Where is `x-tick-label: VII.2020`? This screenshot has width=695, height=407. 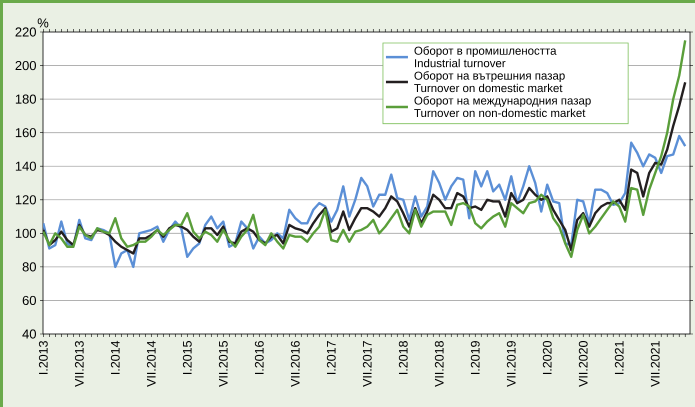
x-tick-label: VII.2020 is located at coordinates (583, 364).